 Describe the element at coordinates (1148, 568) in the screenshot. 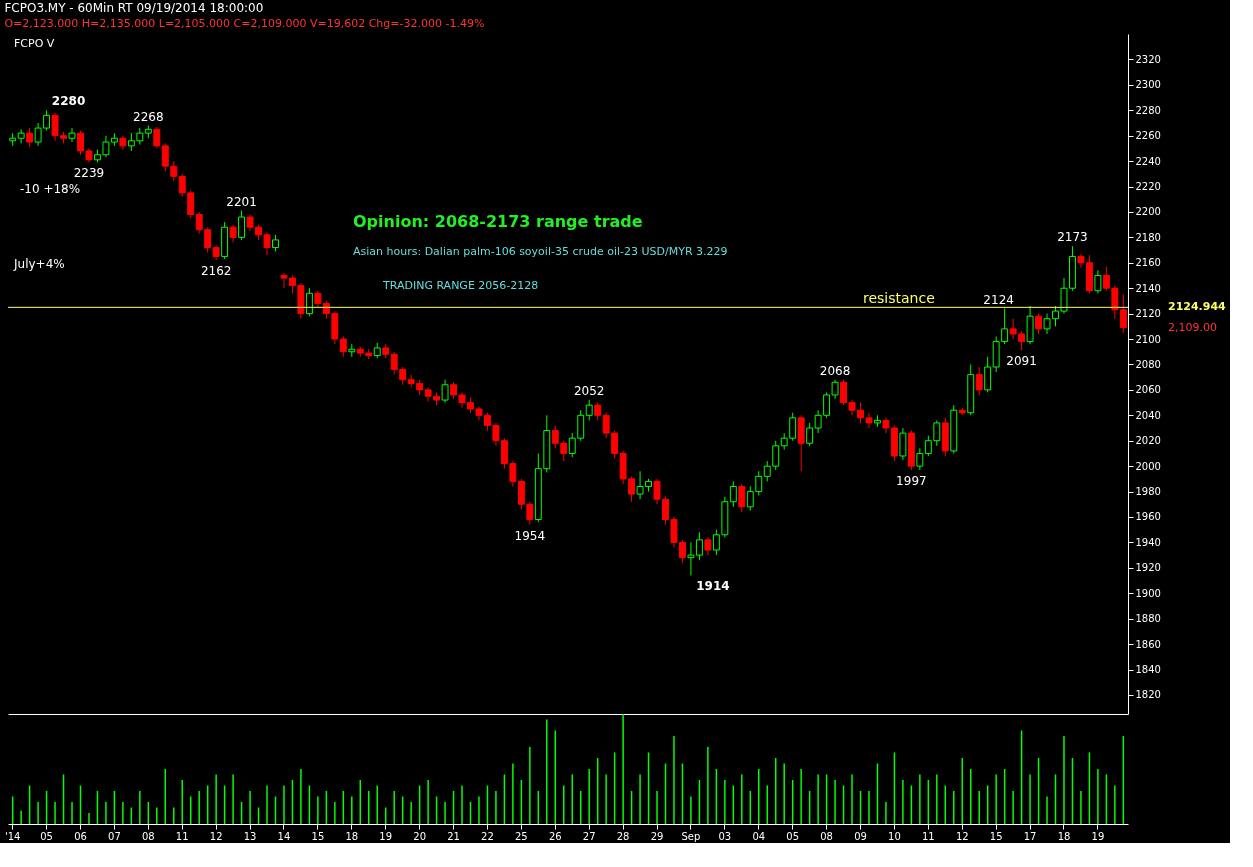

I see `y-tick-label: 1920` at that location.